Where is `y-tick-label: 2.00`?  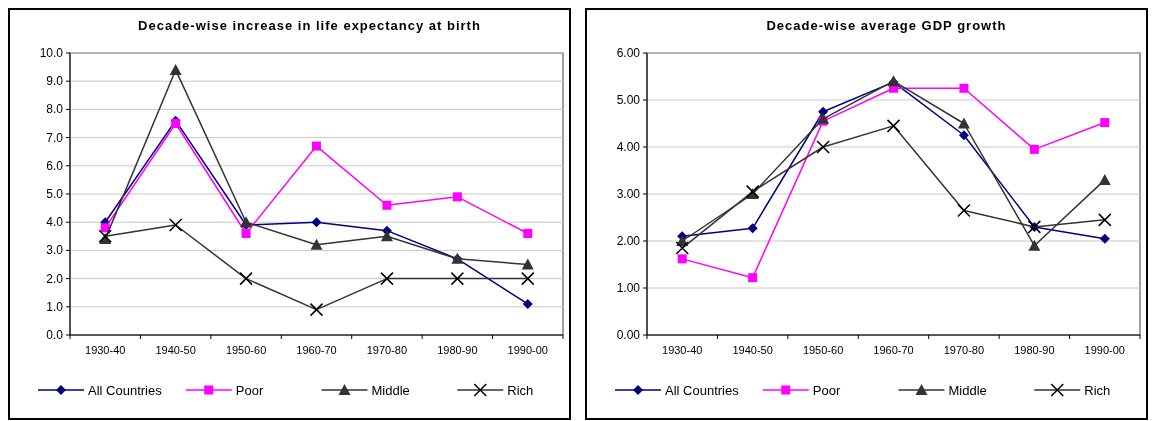 y-tick-label: 2.00 is located at coordinates (628, 241).